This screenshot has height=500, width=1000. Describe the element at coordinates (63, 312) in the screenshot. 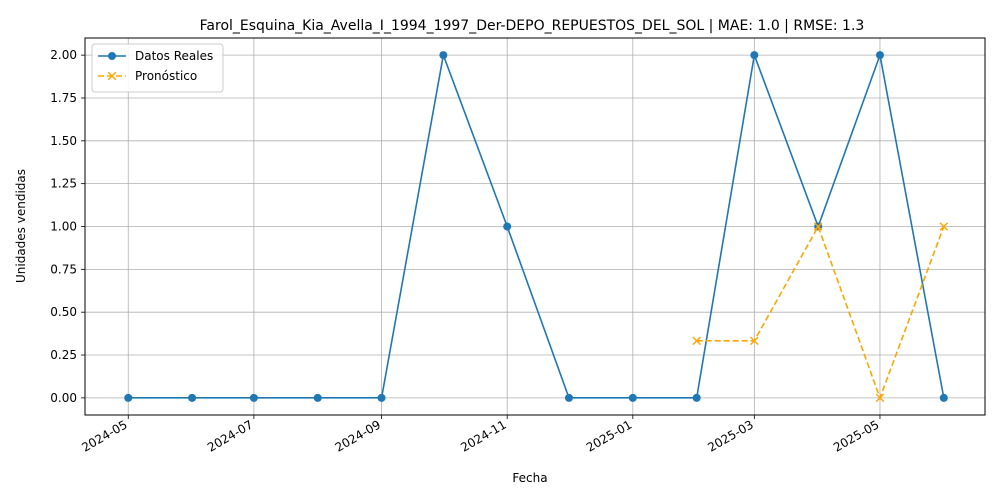

I see `y-tick-label: 0.50` at that location.